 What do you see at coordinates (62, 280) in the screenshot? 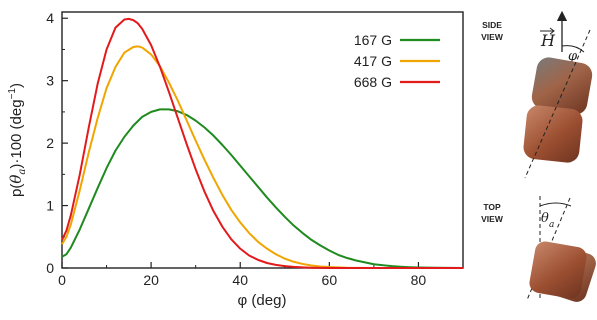
I see `x-tick-label: 0` at bounding box center [62, 280].